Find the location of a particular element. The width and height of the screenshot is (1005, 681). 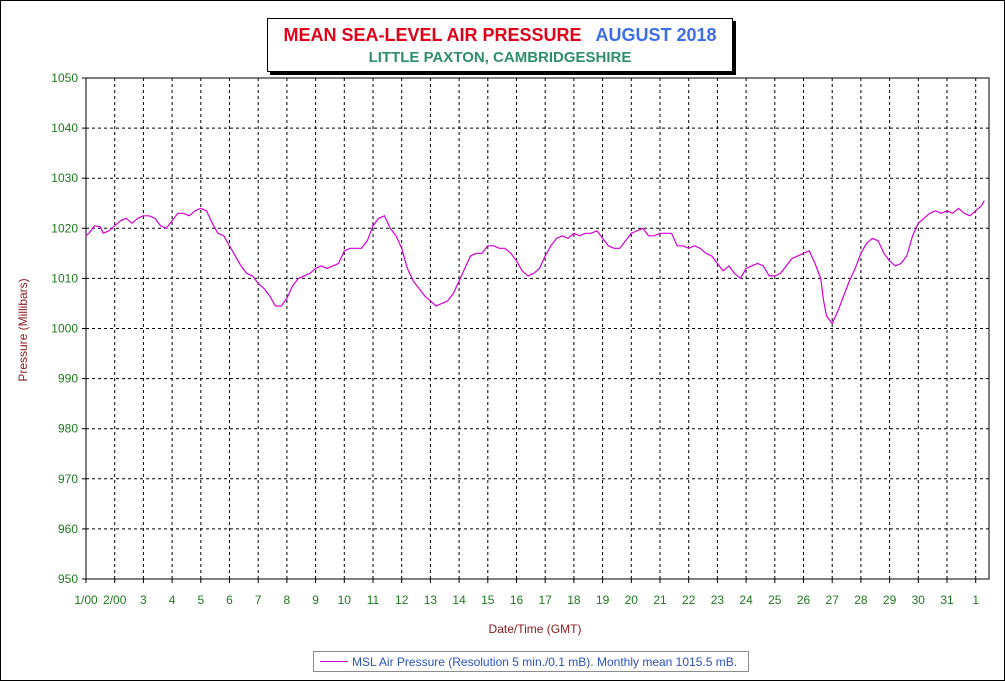

y-tick-label: 970 is located at coordinates (68, 479).